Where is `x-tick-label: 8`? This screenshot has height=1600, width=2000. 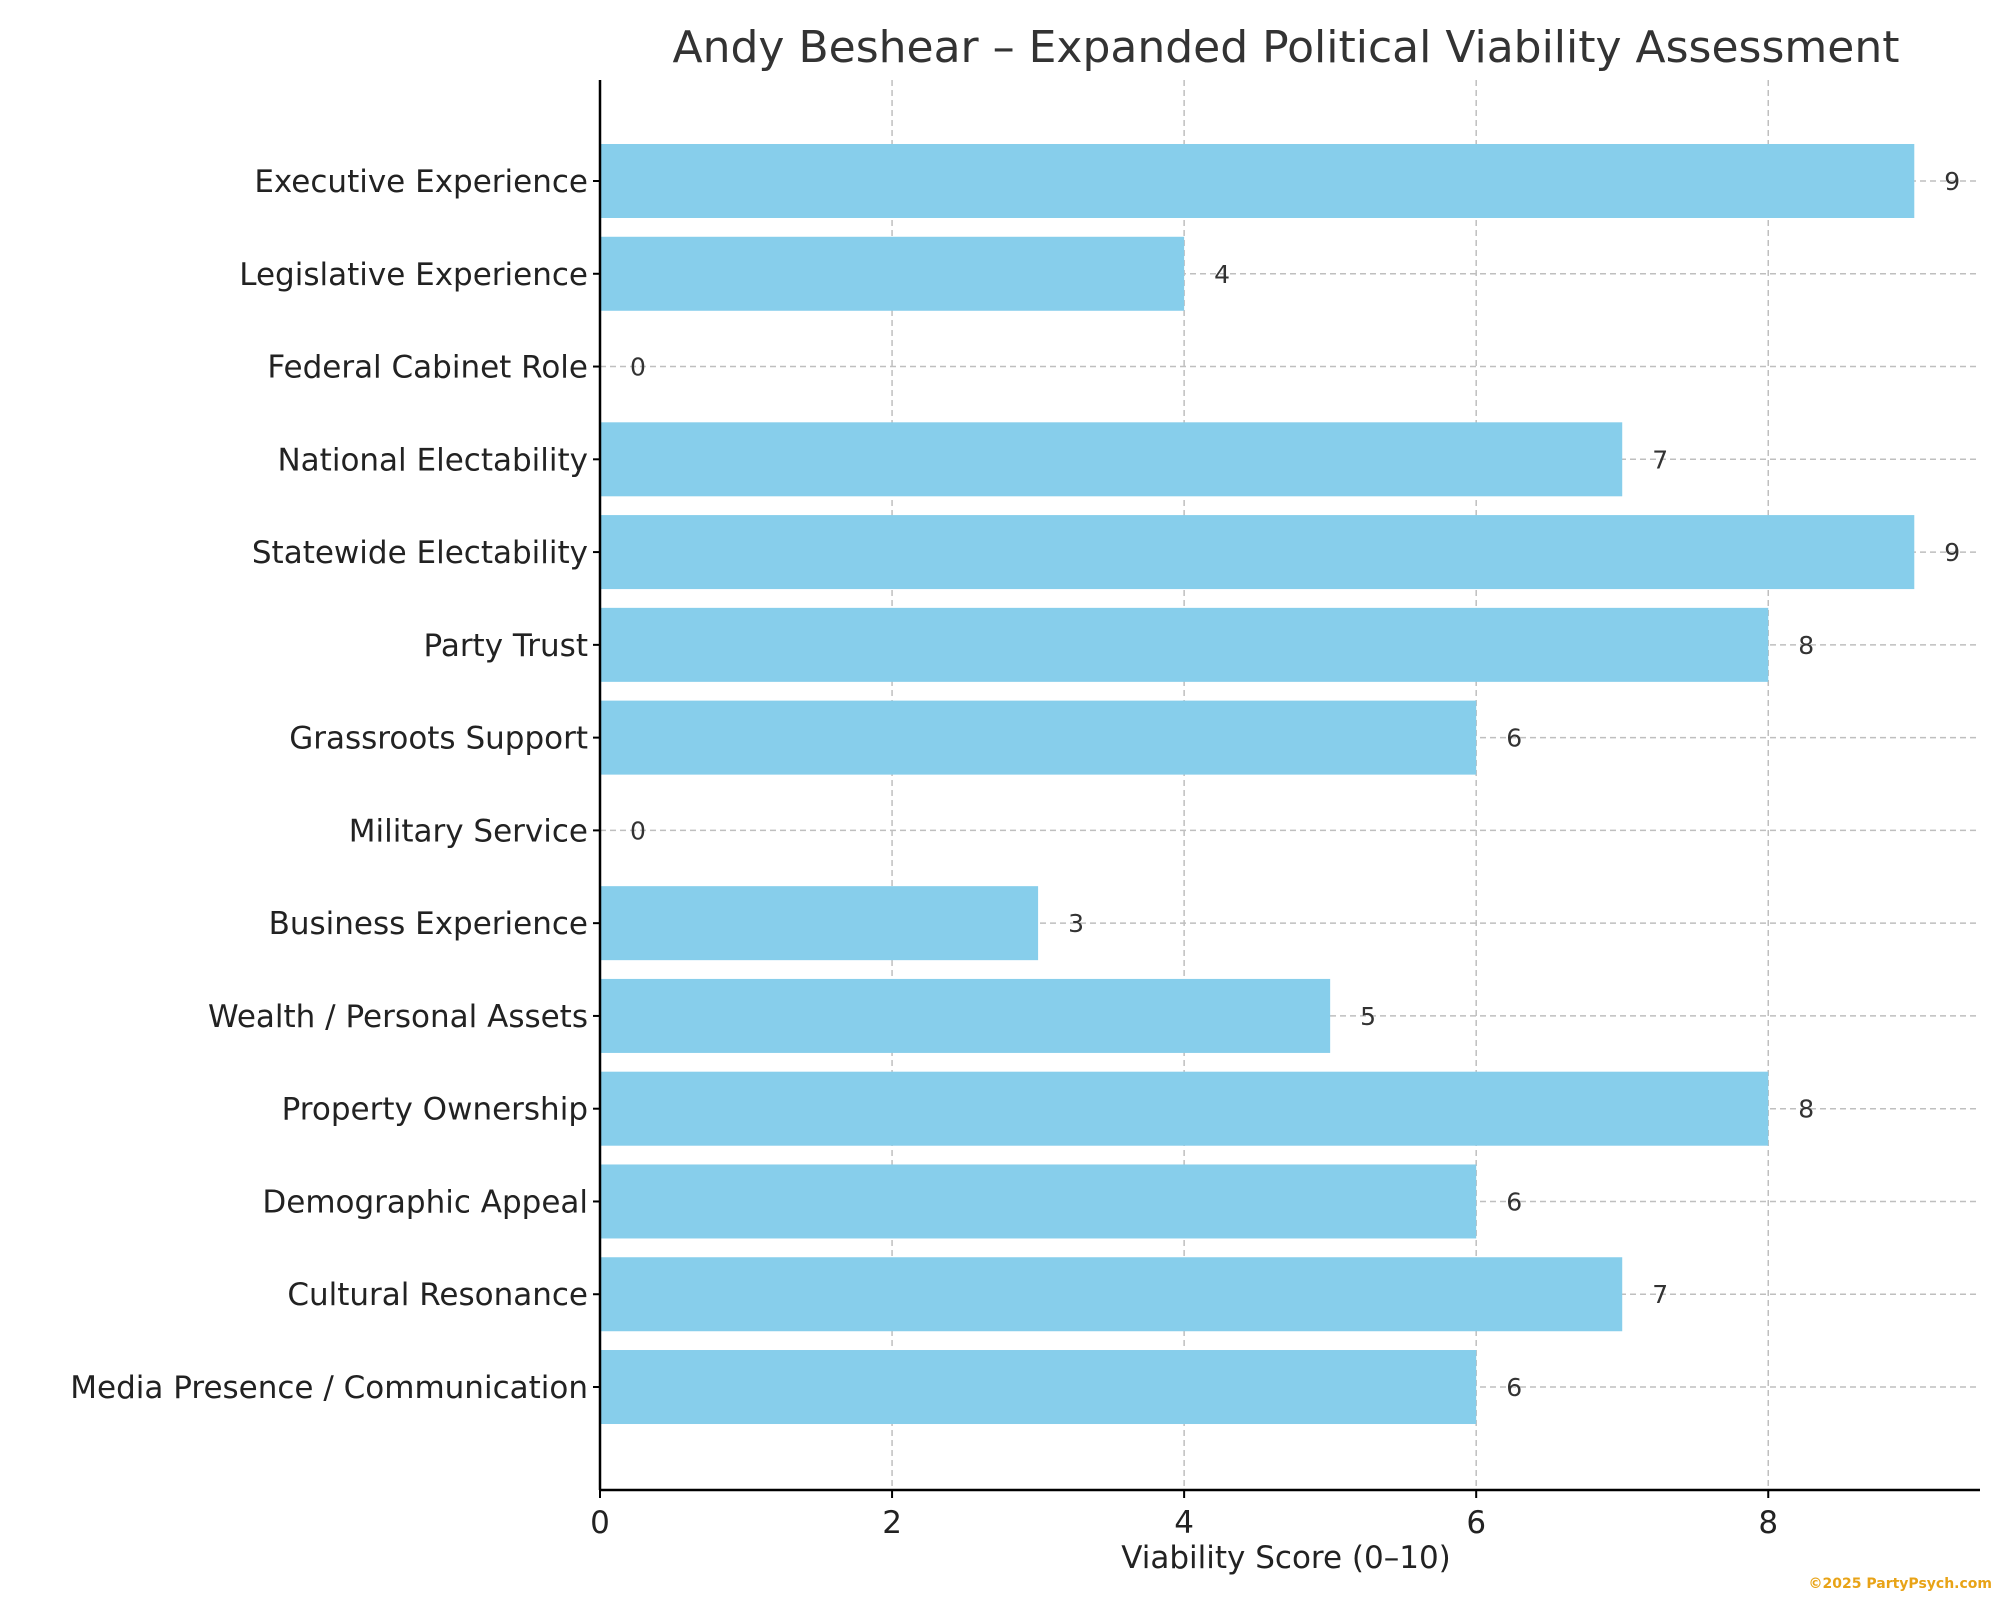 x-tick-label: 8 is located at coordinates (1768, 1523).